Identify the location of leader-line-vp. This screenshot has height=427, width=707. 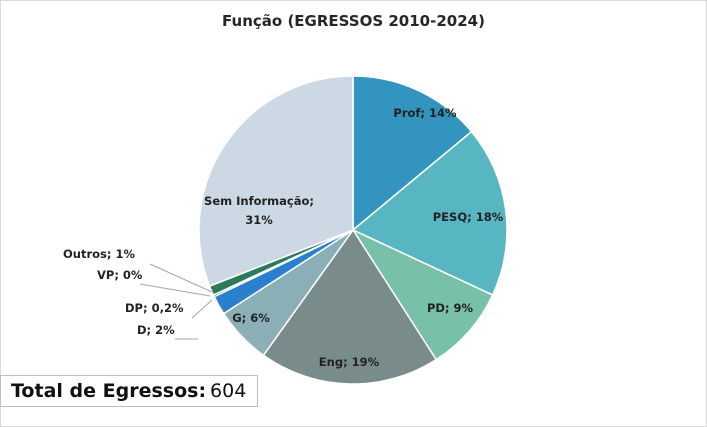
(175, 290).